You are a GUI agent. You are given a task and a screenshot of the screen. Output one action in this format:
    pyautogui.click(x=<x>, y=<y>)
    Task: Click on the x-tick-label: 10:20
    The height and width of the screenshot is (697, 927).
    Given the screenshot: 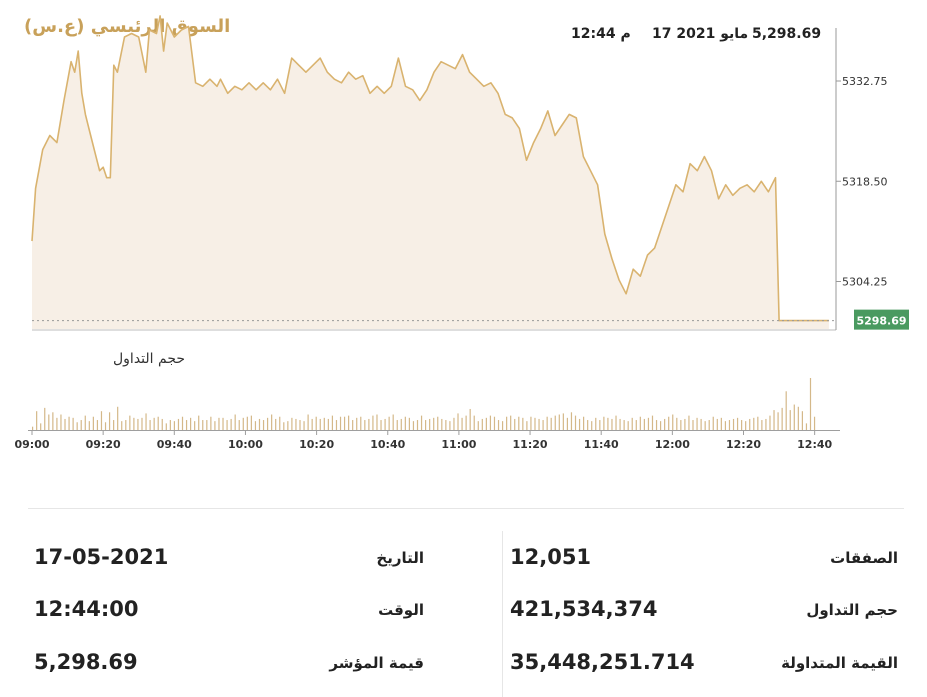 What is the action you would take?
    pyautogui.click(x=316, y=444)
    